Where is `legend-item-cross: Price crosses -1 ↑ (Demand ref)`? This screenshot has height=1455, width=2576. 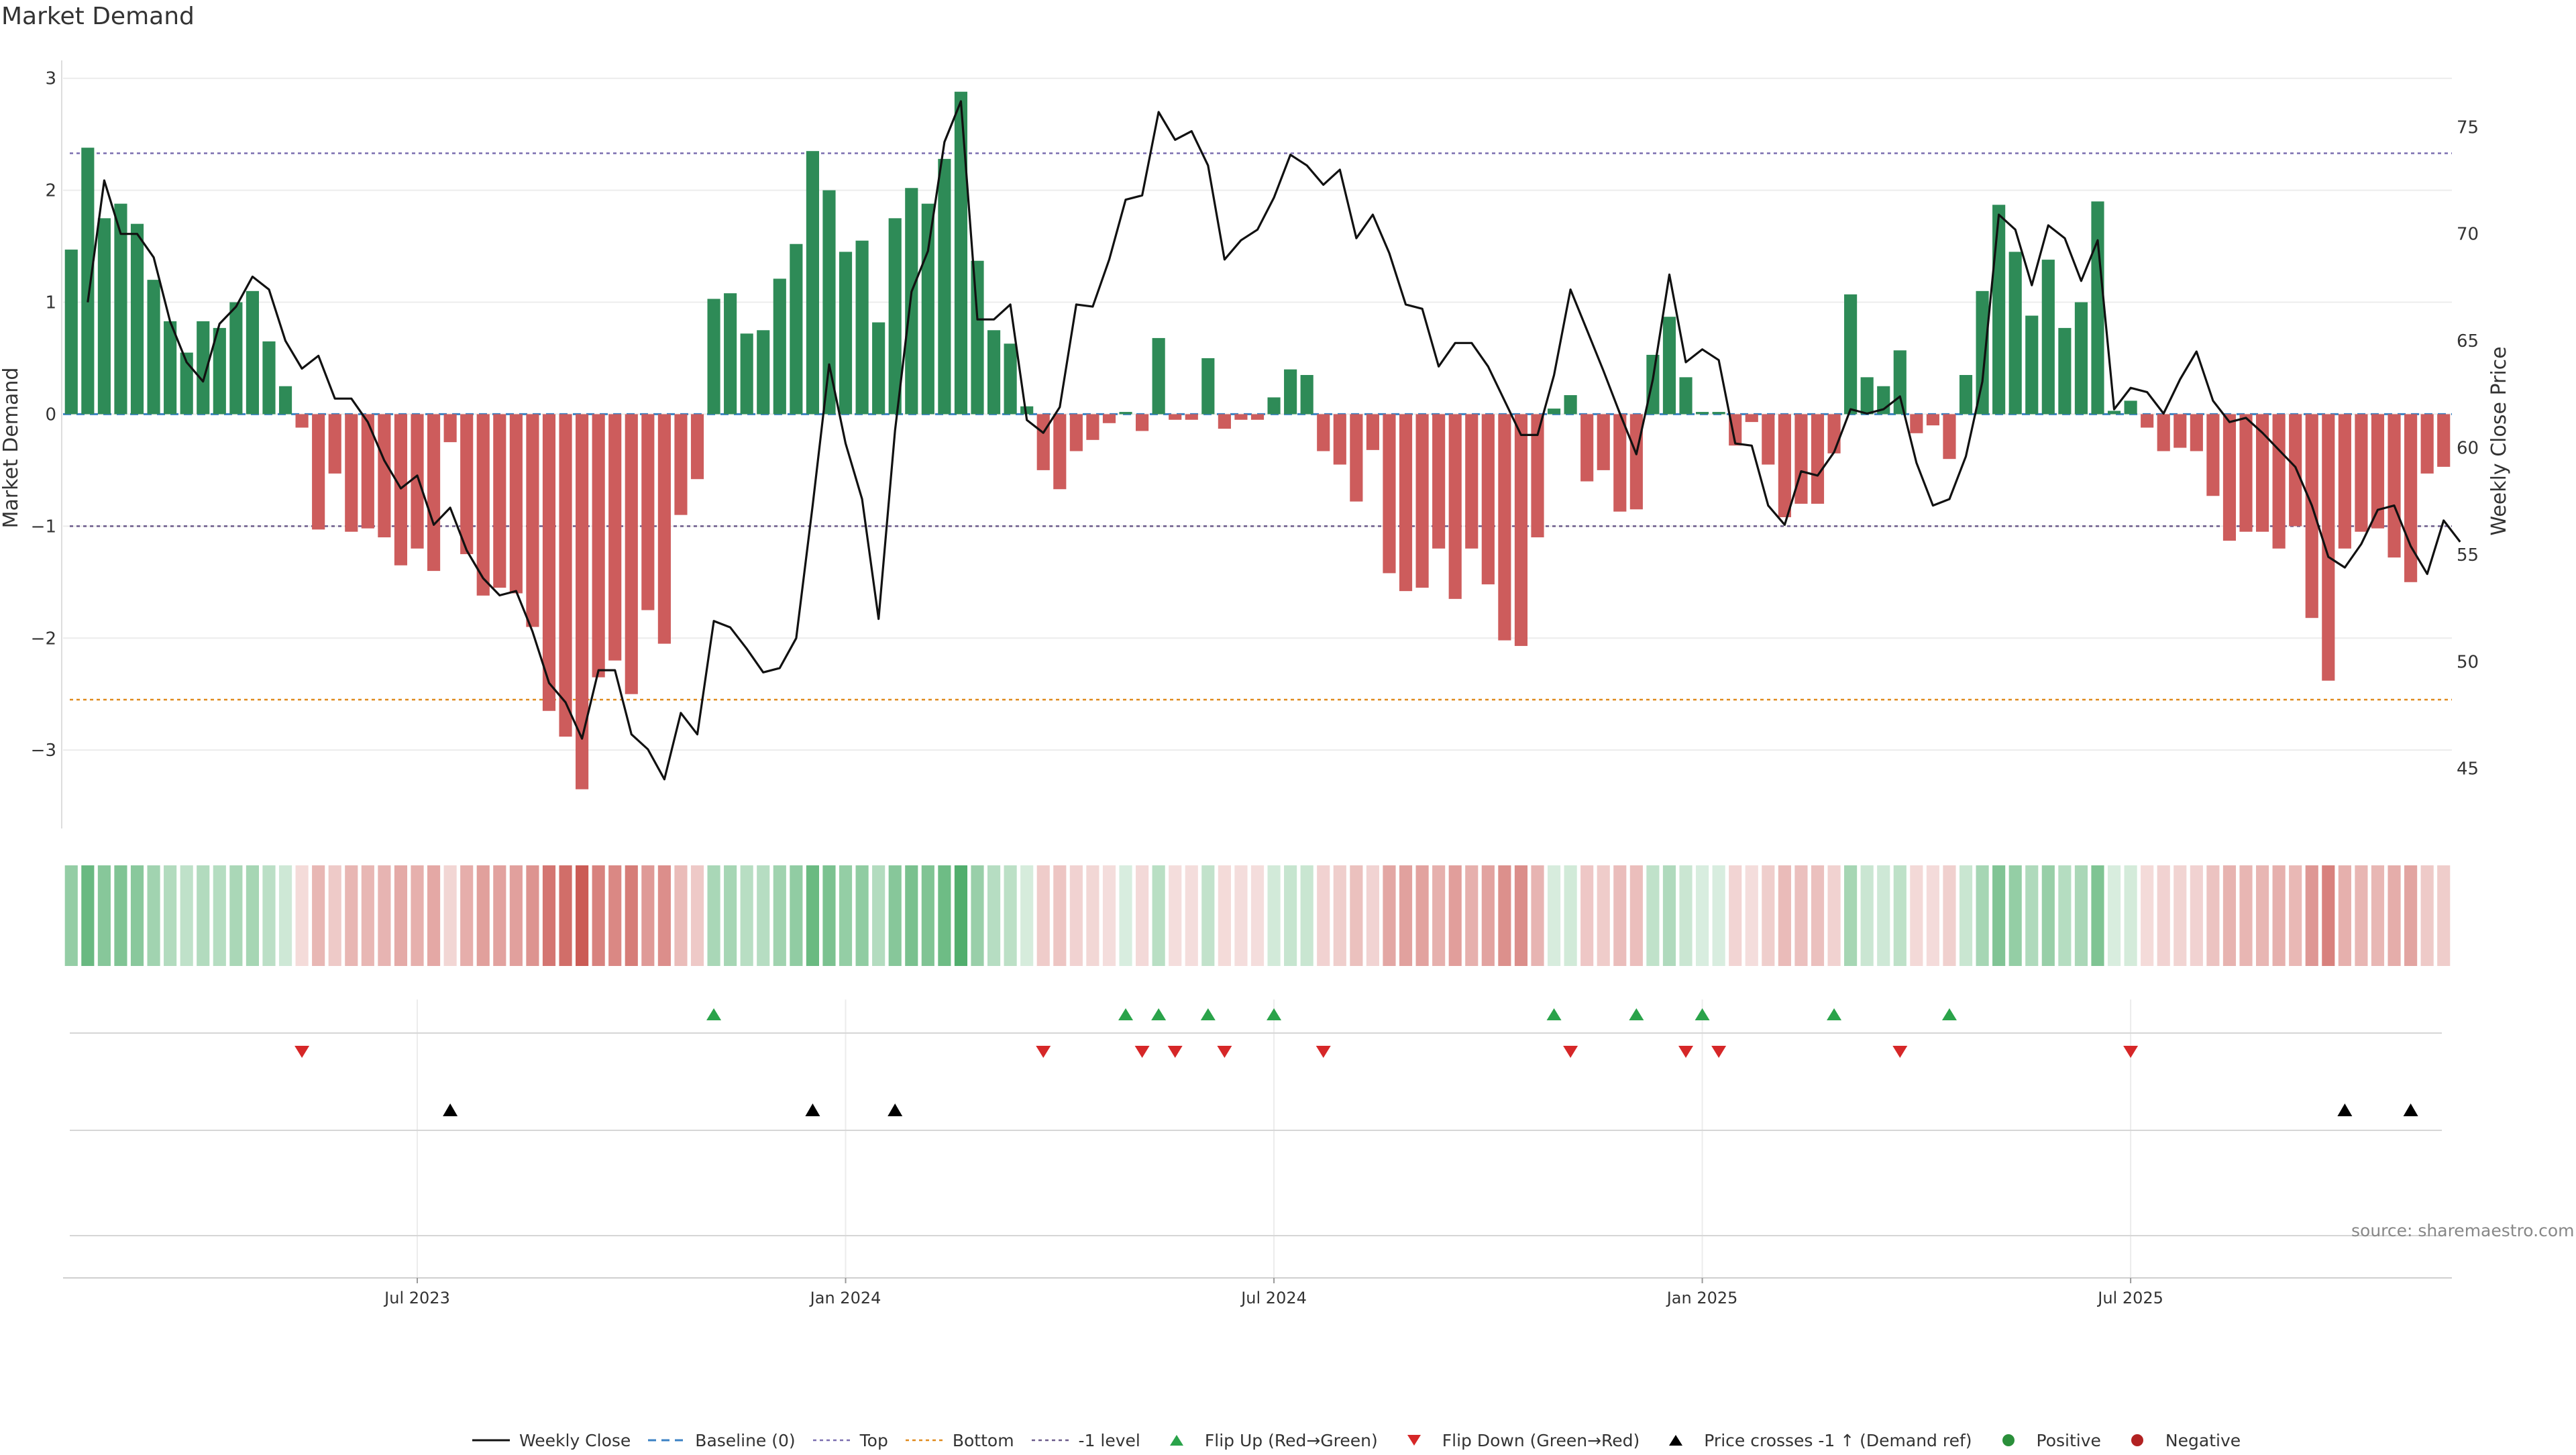
legend-item-cross: Price crosses -1 ↑ (Demand ref) is located at coordinates (1813, 1440).